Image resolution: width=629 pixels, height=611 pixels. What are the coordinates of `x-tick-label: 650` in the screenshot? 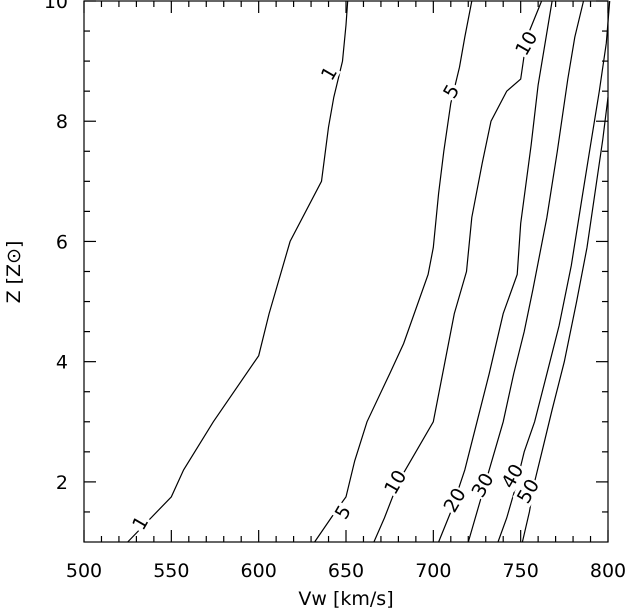 It's located at (346, 571).